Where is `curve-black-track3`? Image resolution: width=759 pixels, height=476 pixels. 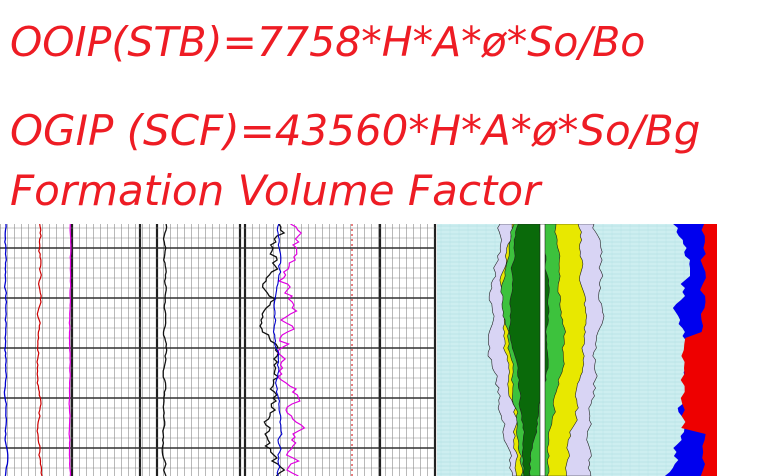 curve-black-track3 is located at coordinates (272, 350).